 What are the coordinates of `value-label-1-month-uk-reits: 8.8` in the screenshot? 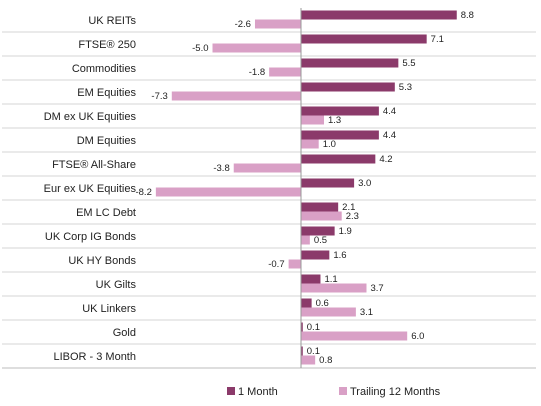 It's located at (467, 15).